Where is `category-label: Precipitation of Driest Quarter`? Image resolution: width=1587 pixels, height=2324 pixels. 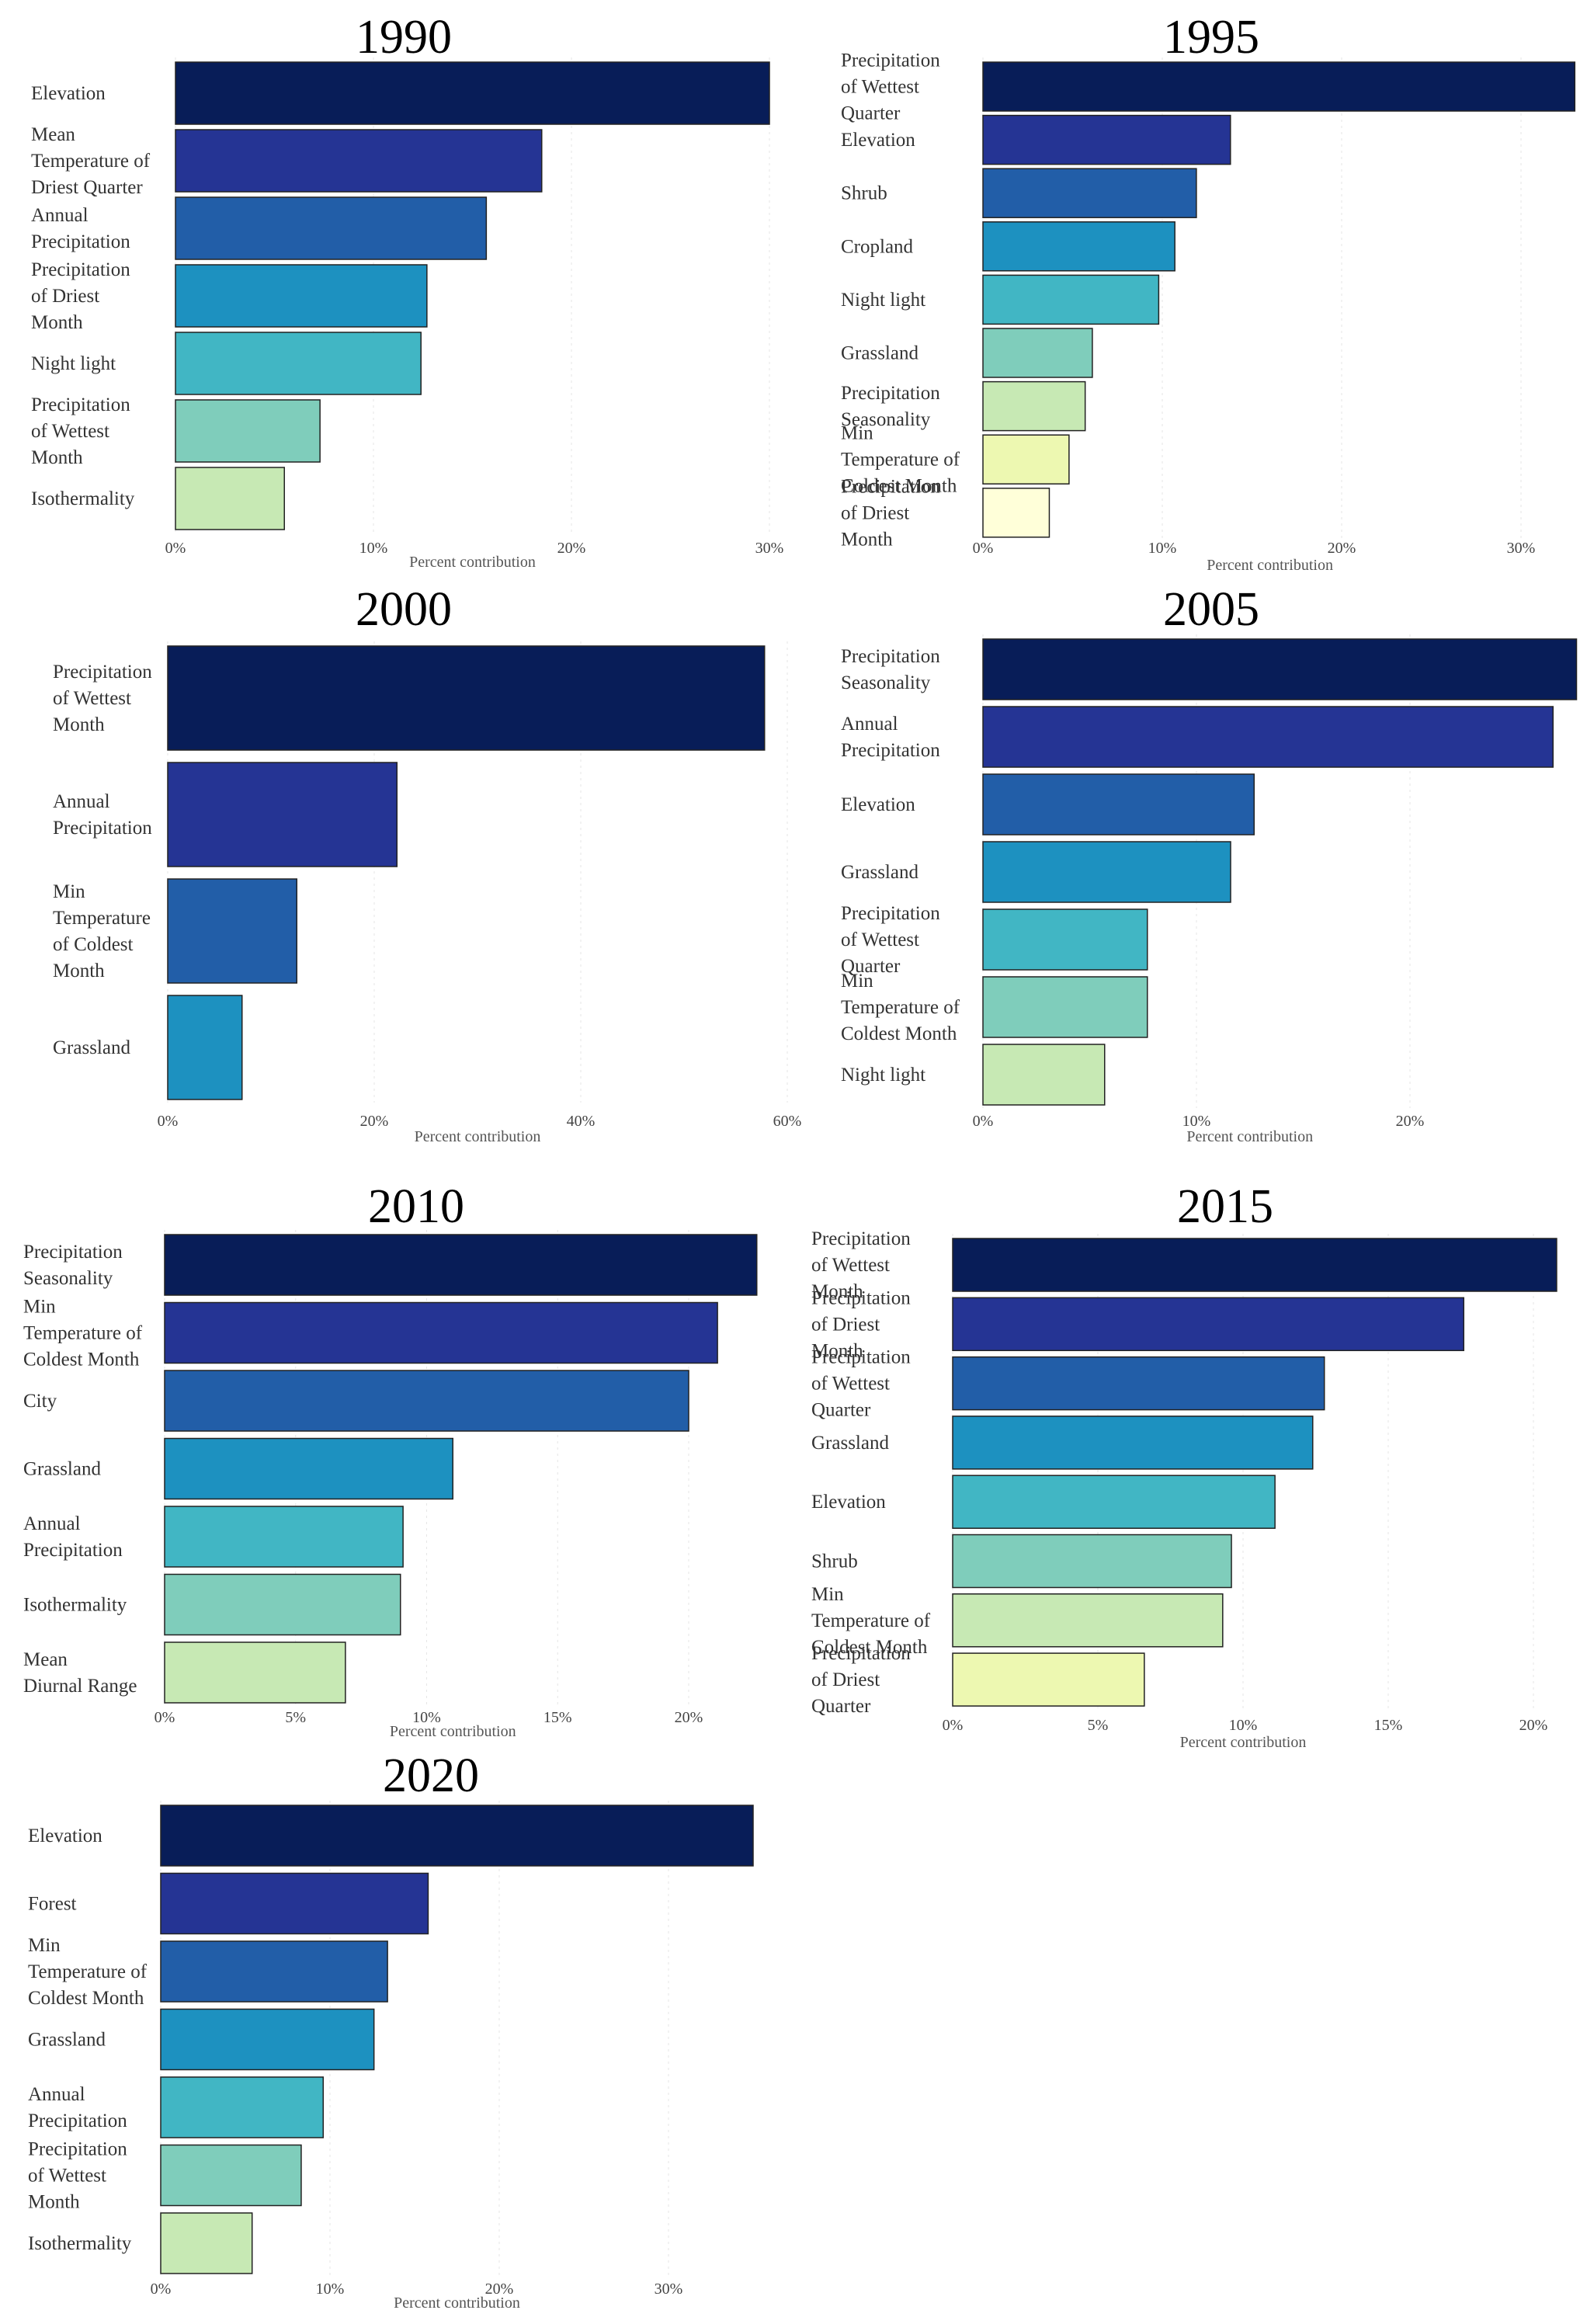 category-label: Precipitation of Driest Quarter is located at coordinates (861, 1680).